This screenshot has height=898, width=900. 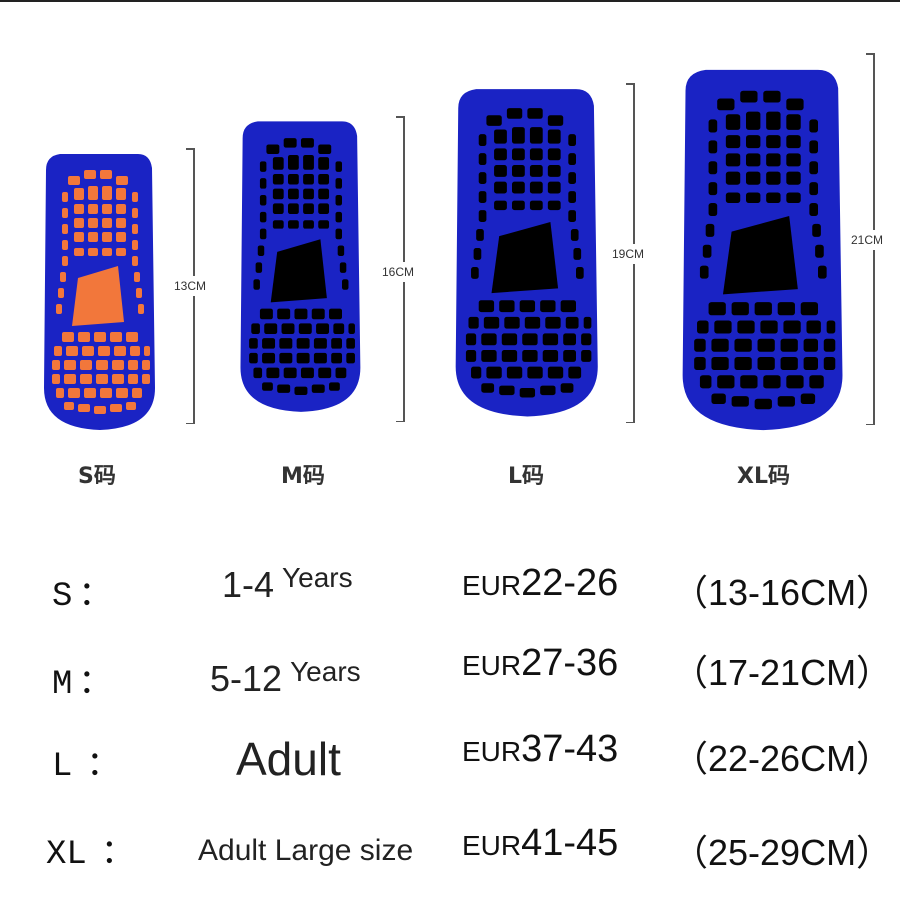 What do you see at coordinates (540, 663) in the screenshot?
I see `eur-size: EUR27-36` at bounding box center [540, 663].